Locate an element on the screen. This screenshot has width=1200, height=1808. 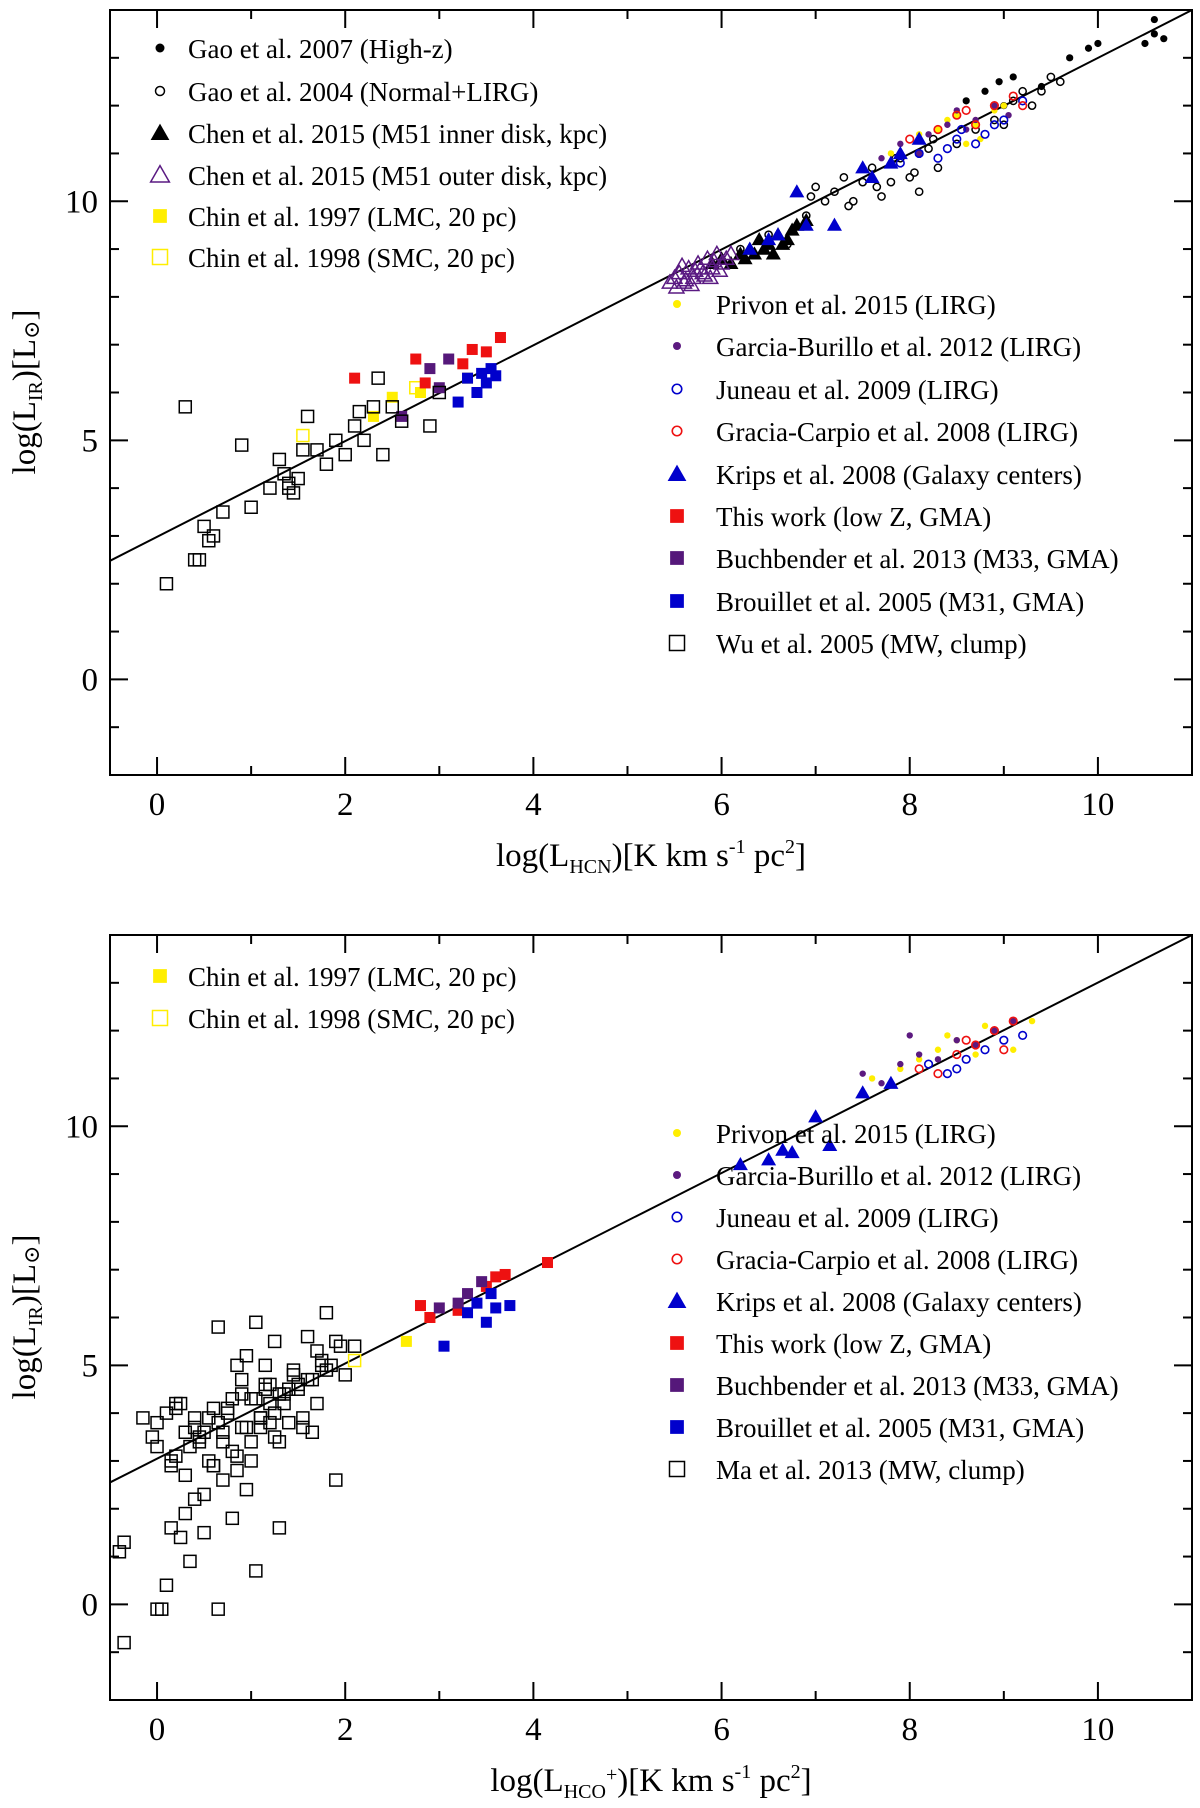
legend-label: Gao et al. 2004 (Normal+LIRG) is located at coordinates (363, 92).